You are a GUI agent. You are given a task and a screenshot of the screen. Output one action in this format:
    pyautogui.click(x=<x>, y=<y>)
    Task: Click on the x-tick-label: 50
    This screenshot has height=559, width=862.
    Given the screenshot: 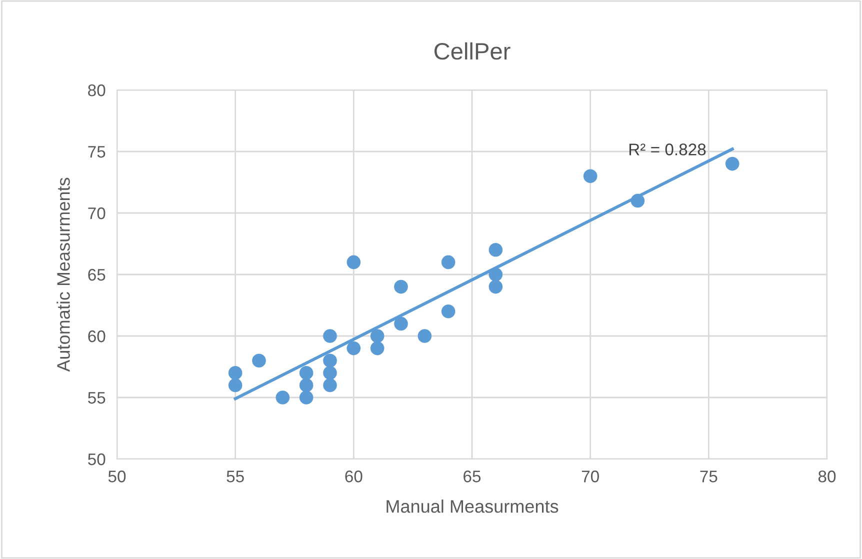 What is the action you would take?
    pyautogui.click(x=117, y=476)
    